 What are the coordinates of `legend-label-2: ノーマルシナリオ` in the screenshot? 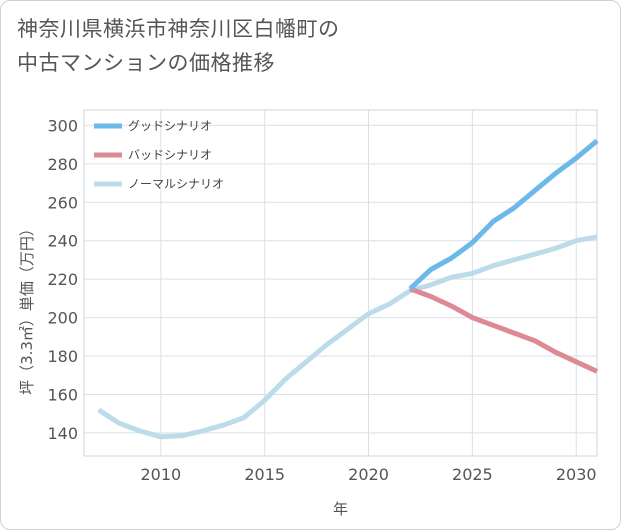 It's located at (176, 184).